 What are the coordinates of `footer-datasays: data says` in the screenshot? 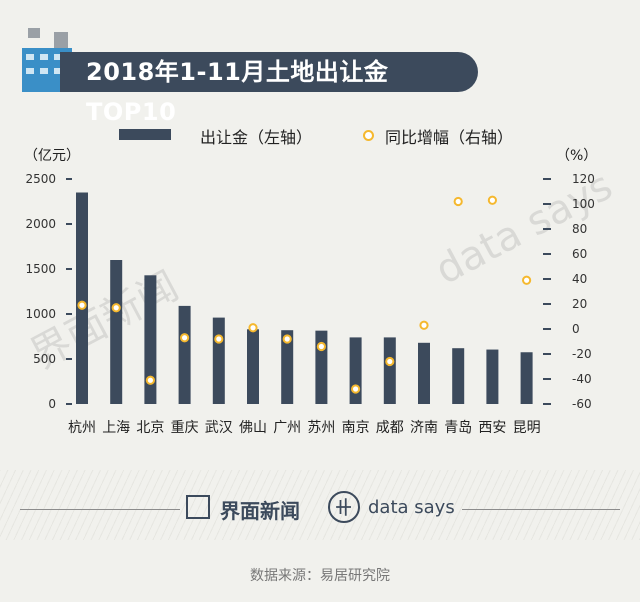 It's located at (411, 507).